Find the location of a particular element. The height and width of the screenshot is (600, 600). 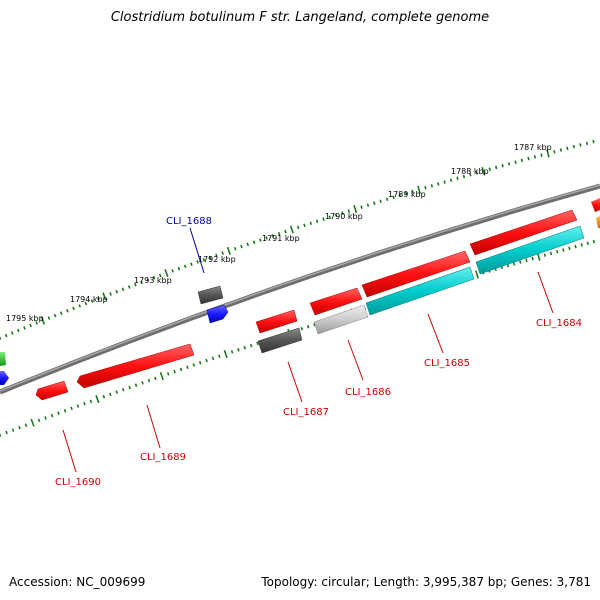

gene-cli-1687-dark is located at coordinates (280, 340).